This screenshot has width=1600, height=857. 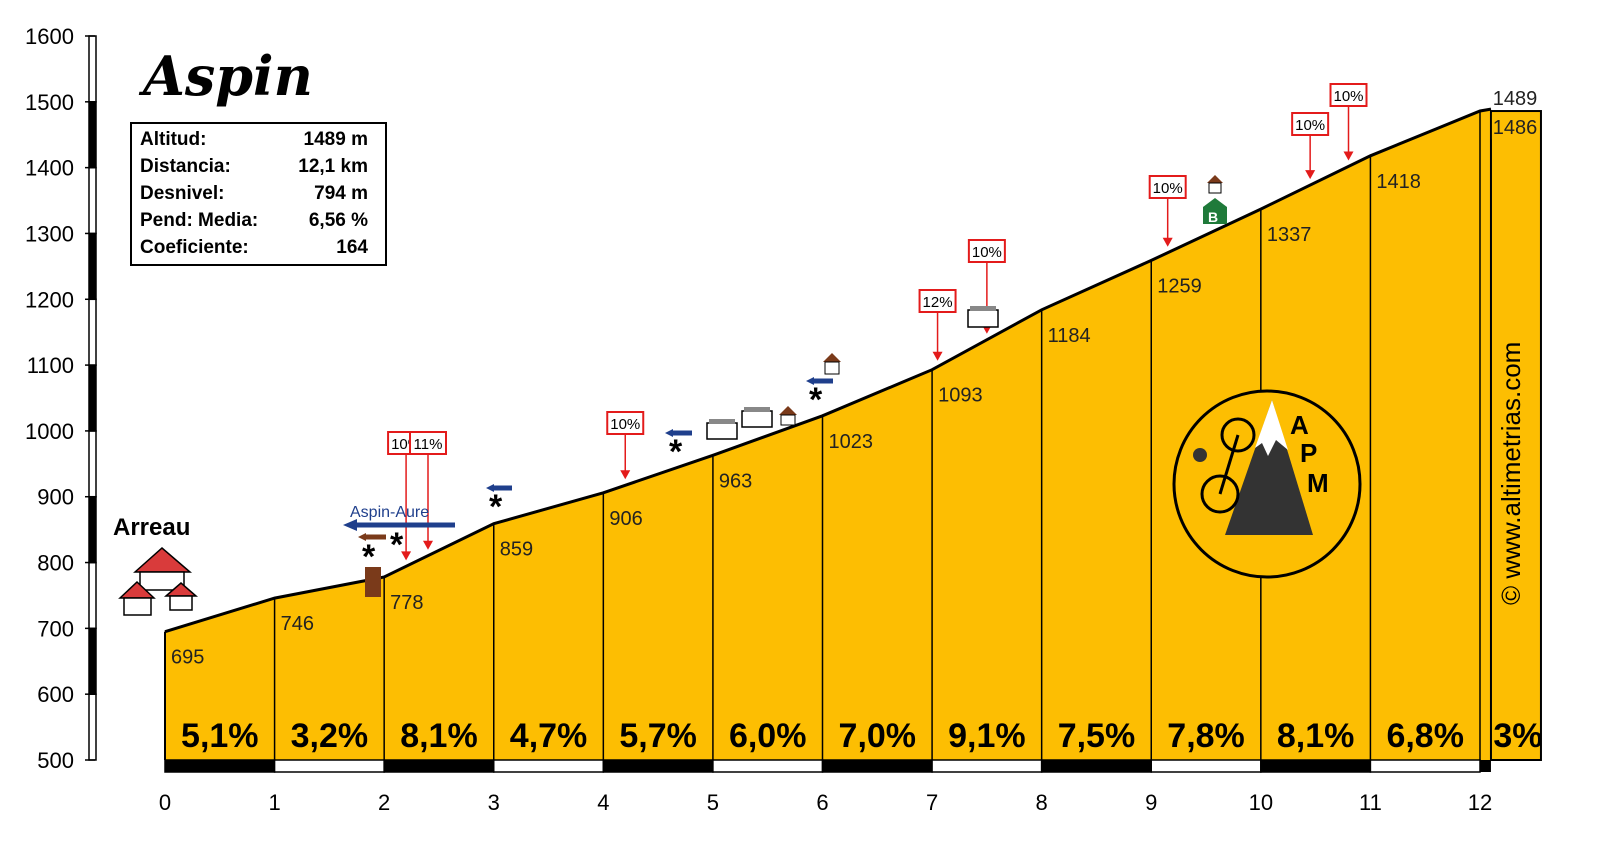 I want to click on chart-title: Aspin, so click(x=225, y=76).